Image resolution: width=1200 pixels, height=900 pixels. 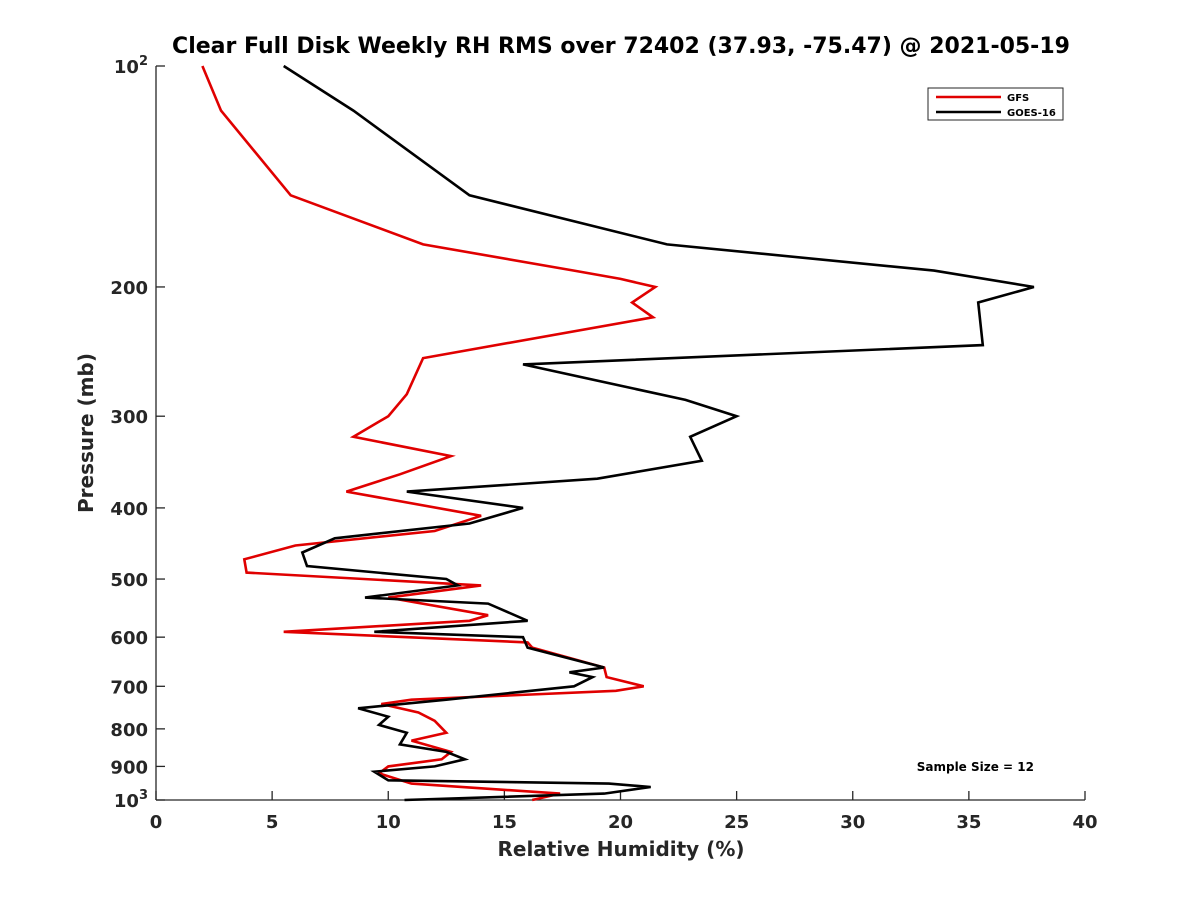 I want to click on y-tick-label: 700, so click(x=129, y=687).